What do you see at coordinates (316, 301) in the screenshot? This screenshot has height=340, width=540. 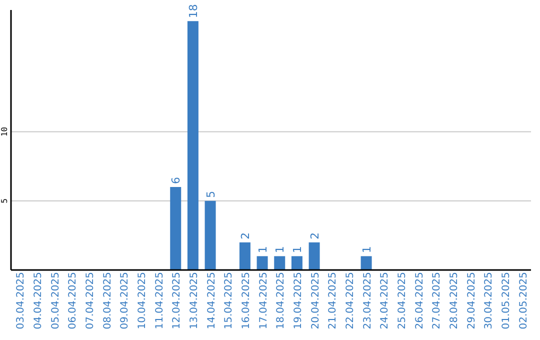 I see `x-tick-label: 20.04.2025` at bounding box center [316, 301].